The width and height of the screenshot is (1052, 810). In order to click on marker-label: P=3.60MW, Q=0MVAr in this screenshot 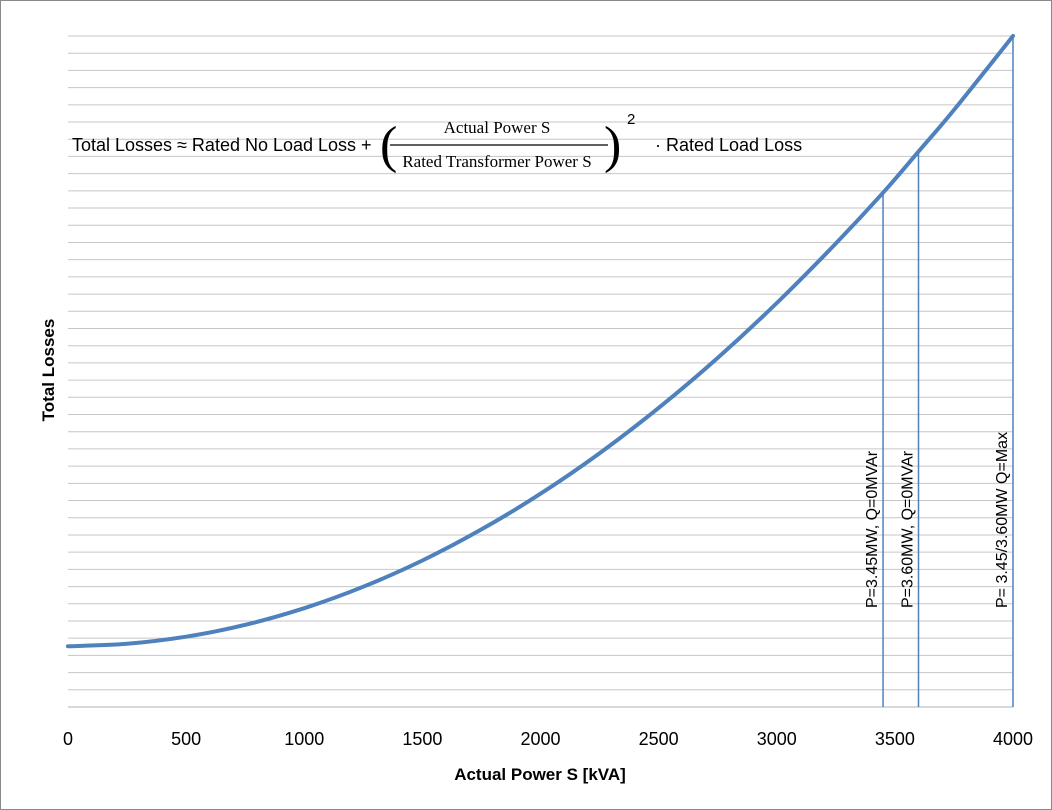, I will do `click(908, 529)`.